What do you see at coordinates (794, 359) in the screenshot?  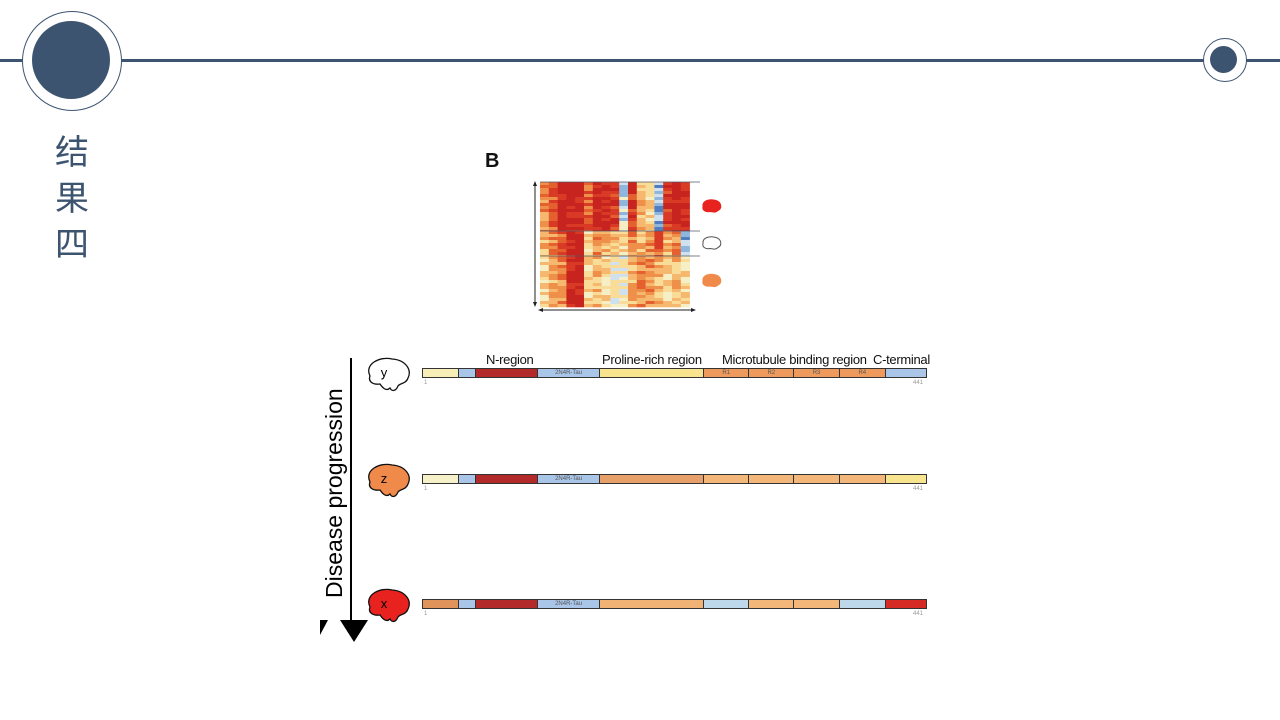 I see `region-label-microtubule: Microtubule binding region` at bounding box center [794, 359].